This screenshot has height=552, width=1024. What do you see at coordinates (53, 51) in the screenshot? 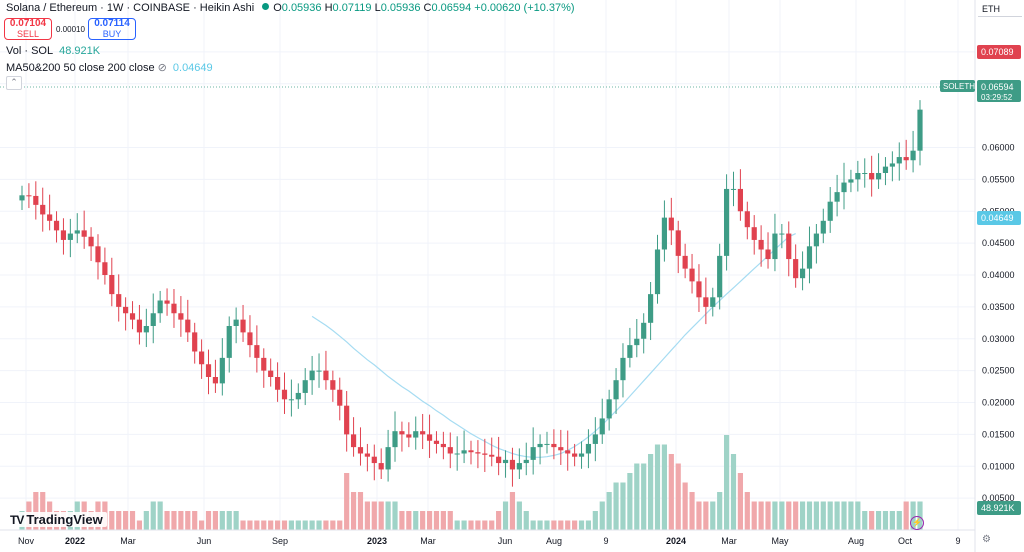
I see `volume-legend: Vol · SOL 48.921K` at bounding box center [53, 51].